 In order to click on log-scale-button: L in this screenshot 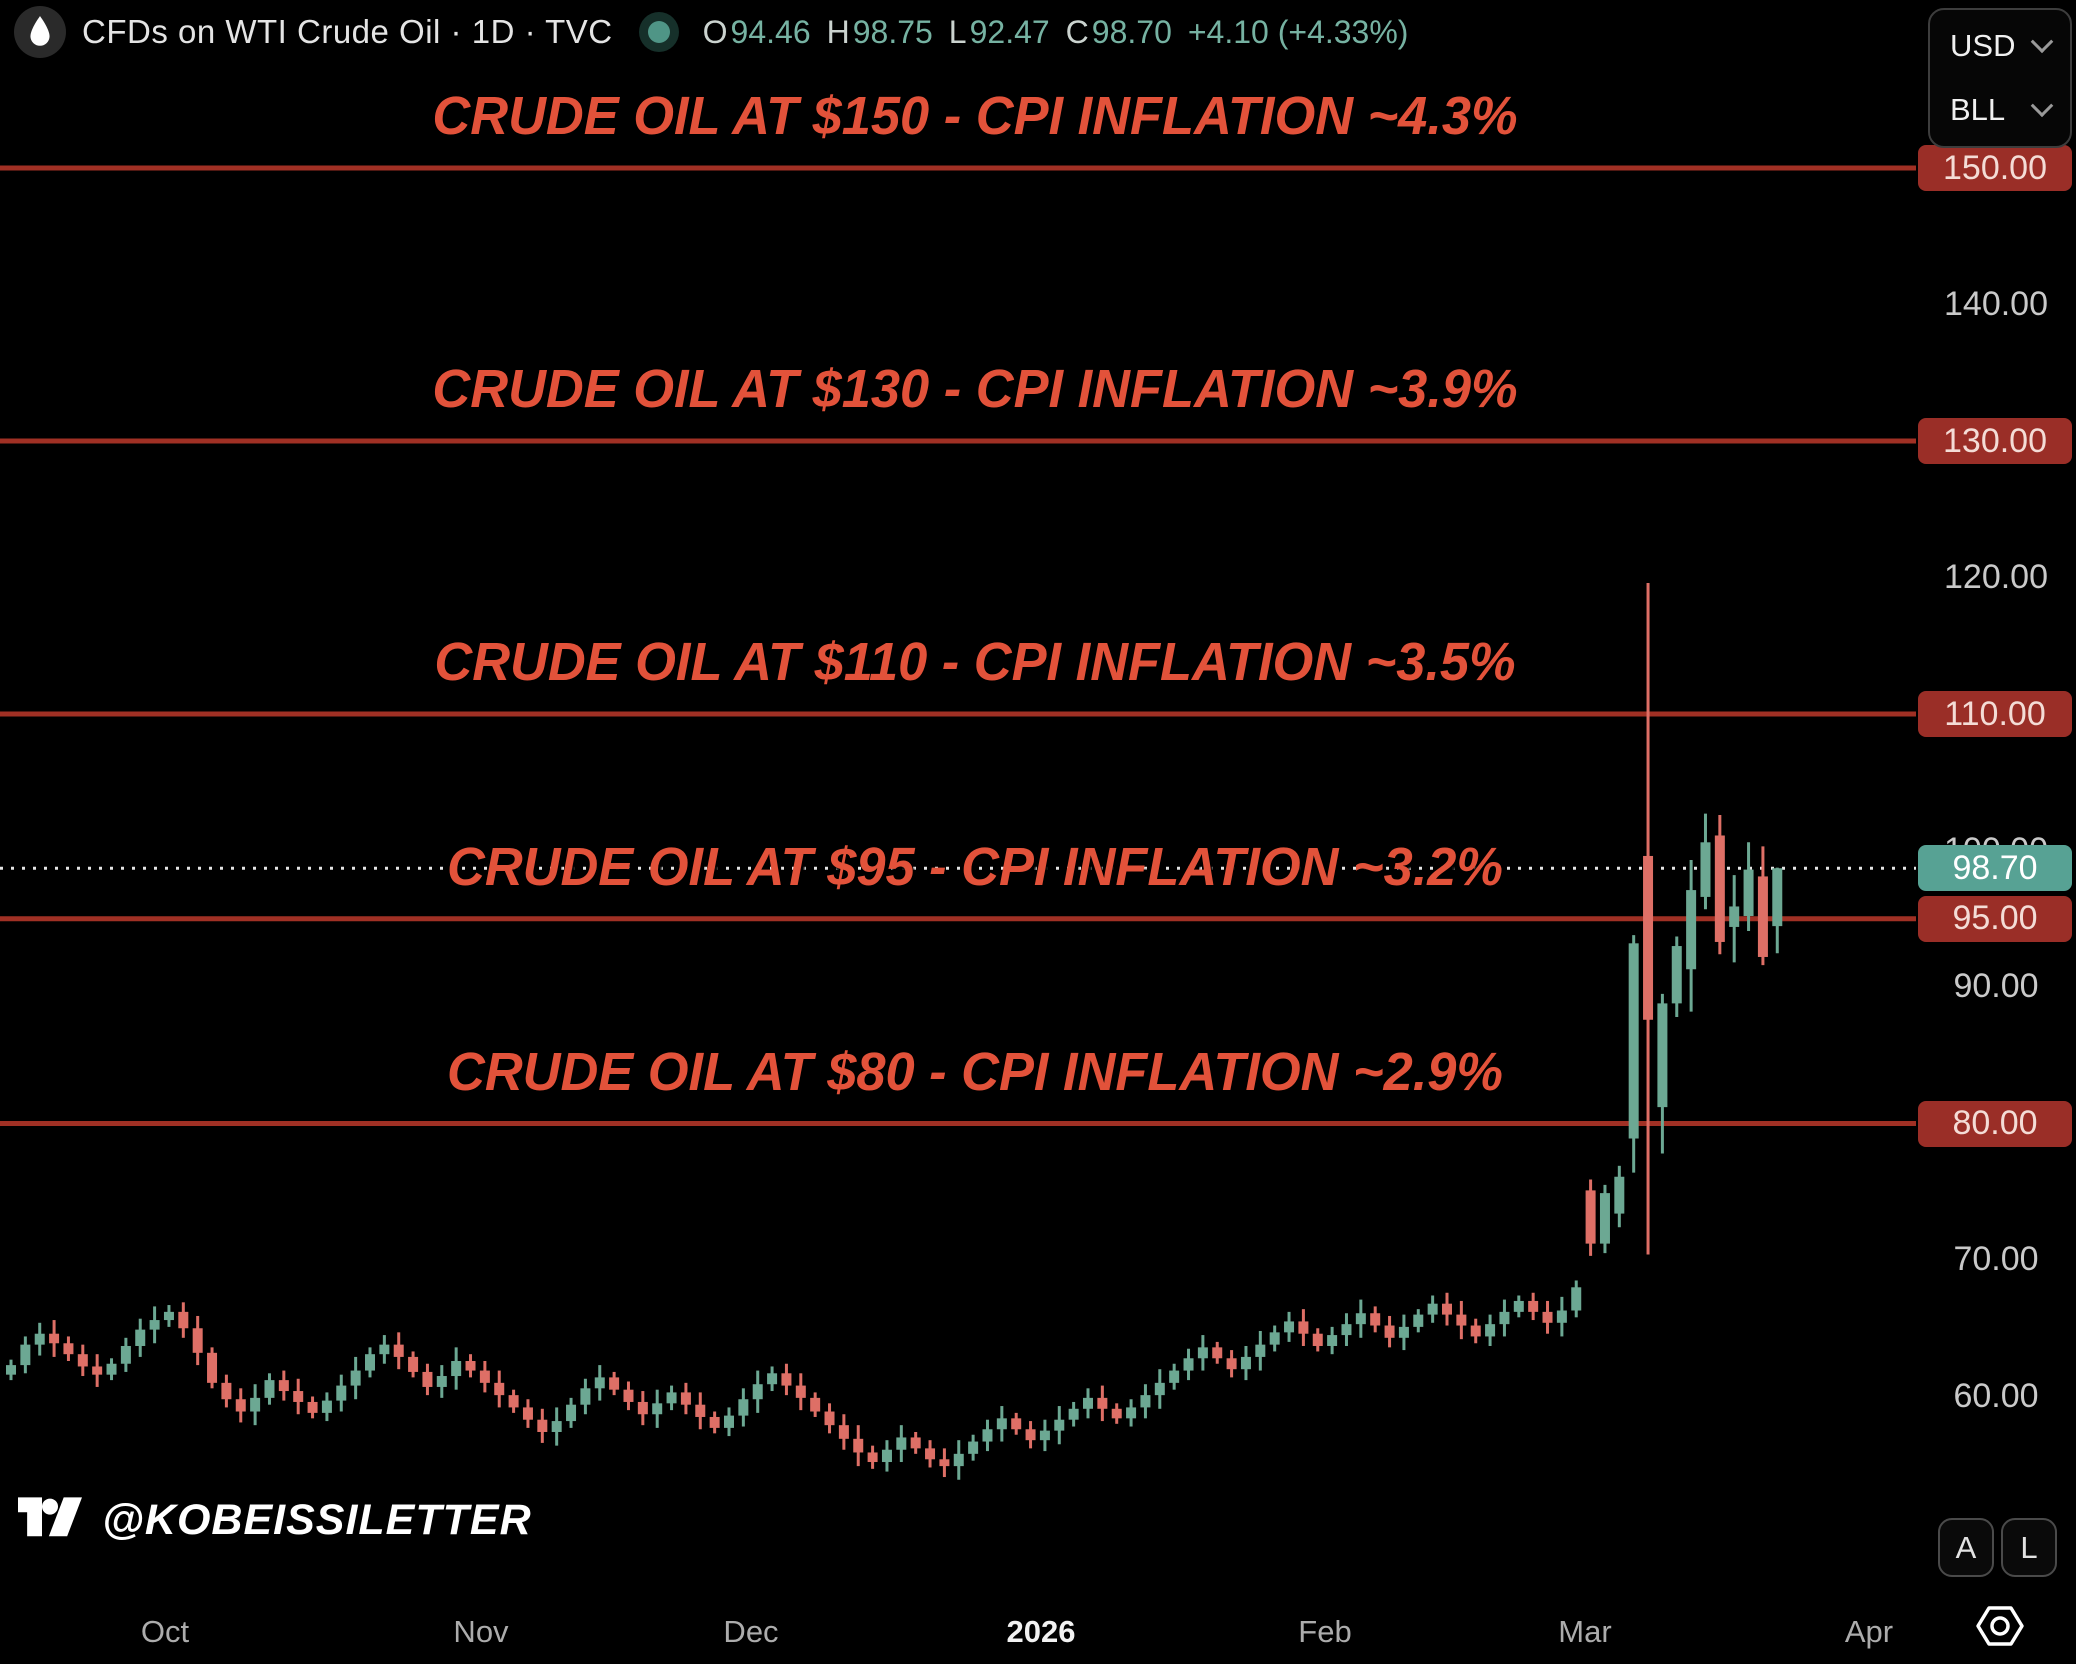, I will do `click(2029, 1547)`.